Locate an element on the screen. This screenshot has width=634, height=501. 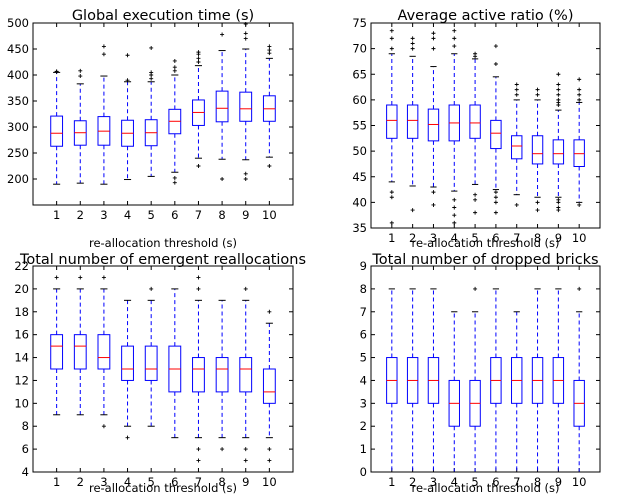
y-tick-label: 50 is located at coordinates (359, 151).